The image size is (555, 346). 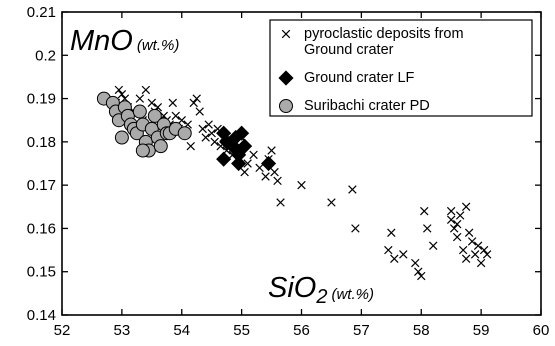 I want to click on legend-label: Suribachi crater PD, so click(x=367, y=106).